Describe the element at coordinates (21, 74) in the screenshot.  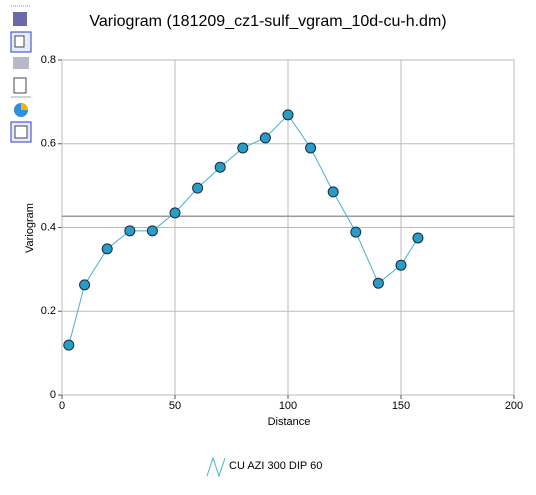
I see `toolbar` at that location.